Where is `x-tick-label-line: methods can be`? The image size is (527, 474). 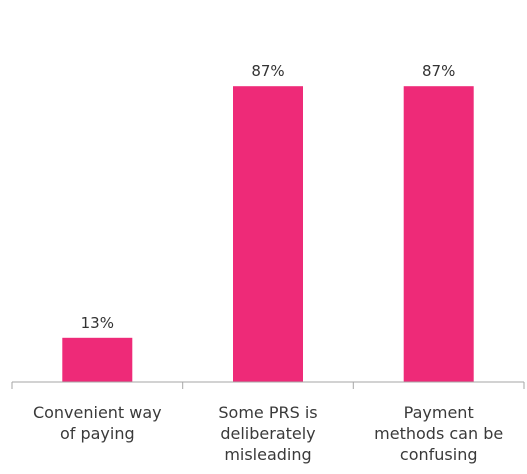
x-tick-label-line: methods can be is located at coordinates (438, 433).